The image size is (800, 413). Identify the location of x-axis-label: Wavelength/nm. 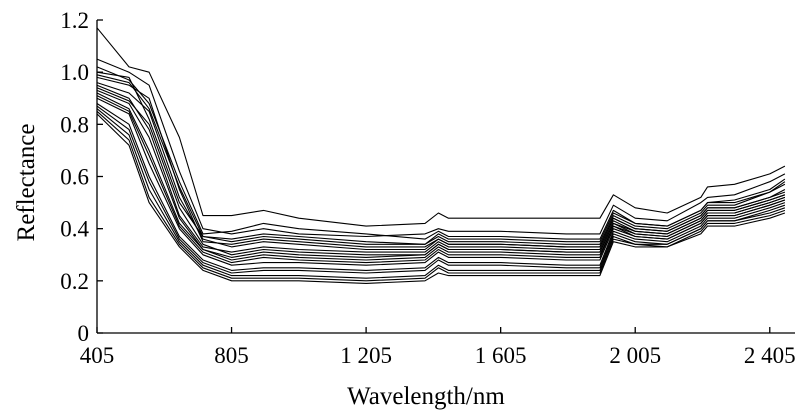
(426, 396).